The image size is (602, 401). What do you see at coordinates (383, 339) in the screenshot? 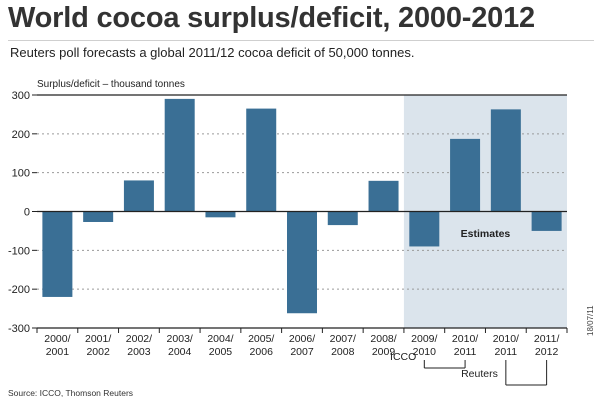
I see `x-tick-label: 2008/` at bounding box center [383, 339].